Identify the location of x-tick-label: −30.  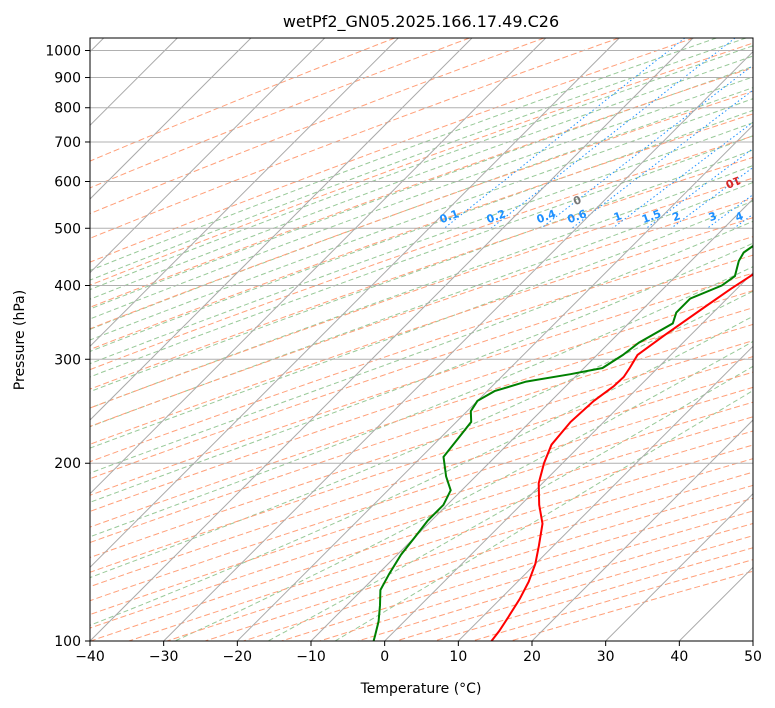
(164, 657).